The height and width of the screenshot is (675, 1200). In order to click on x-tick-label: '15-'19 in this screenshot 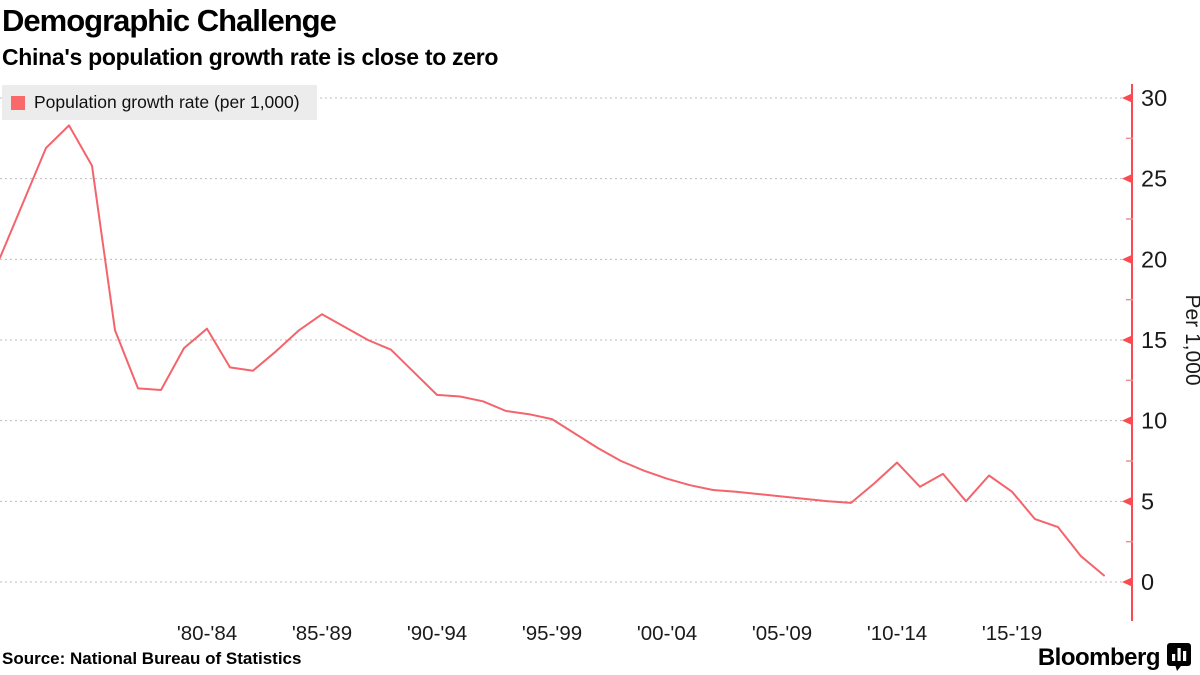, I will do `click(1012, 633)`.